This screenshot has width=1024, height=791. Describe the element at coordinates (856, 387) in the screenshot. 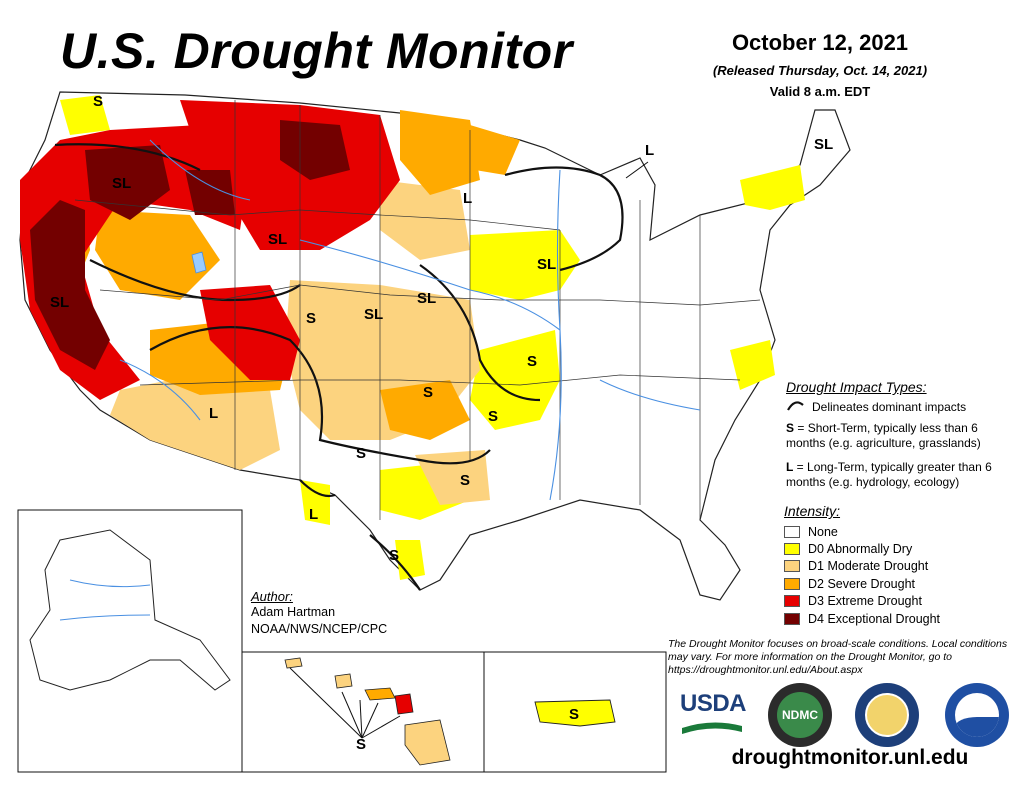

I see `impact-types-title: Drought Impact Types:` at that location.